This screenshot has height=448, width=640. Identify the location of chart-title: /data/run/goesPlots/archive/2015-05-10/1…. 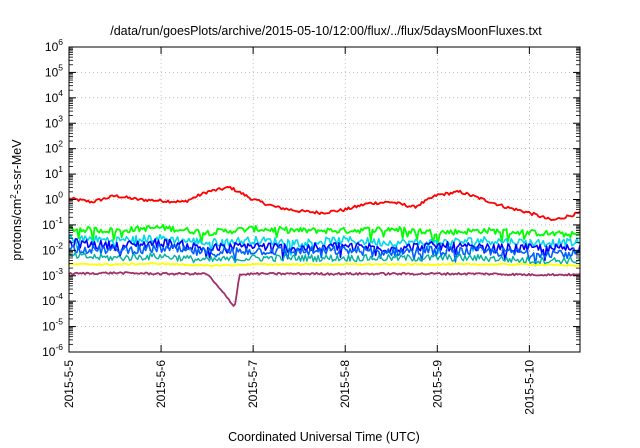
(326, 31).